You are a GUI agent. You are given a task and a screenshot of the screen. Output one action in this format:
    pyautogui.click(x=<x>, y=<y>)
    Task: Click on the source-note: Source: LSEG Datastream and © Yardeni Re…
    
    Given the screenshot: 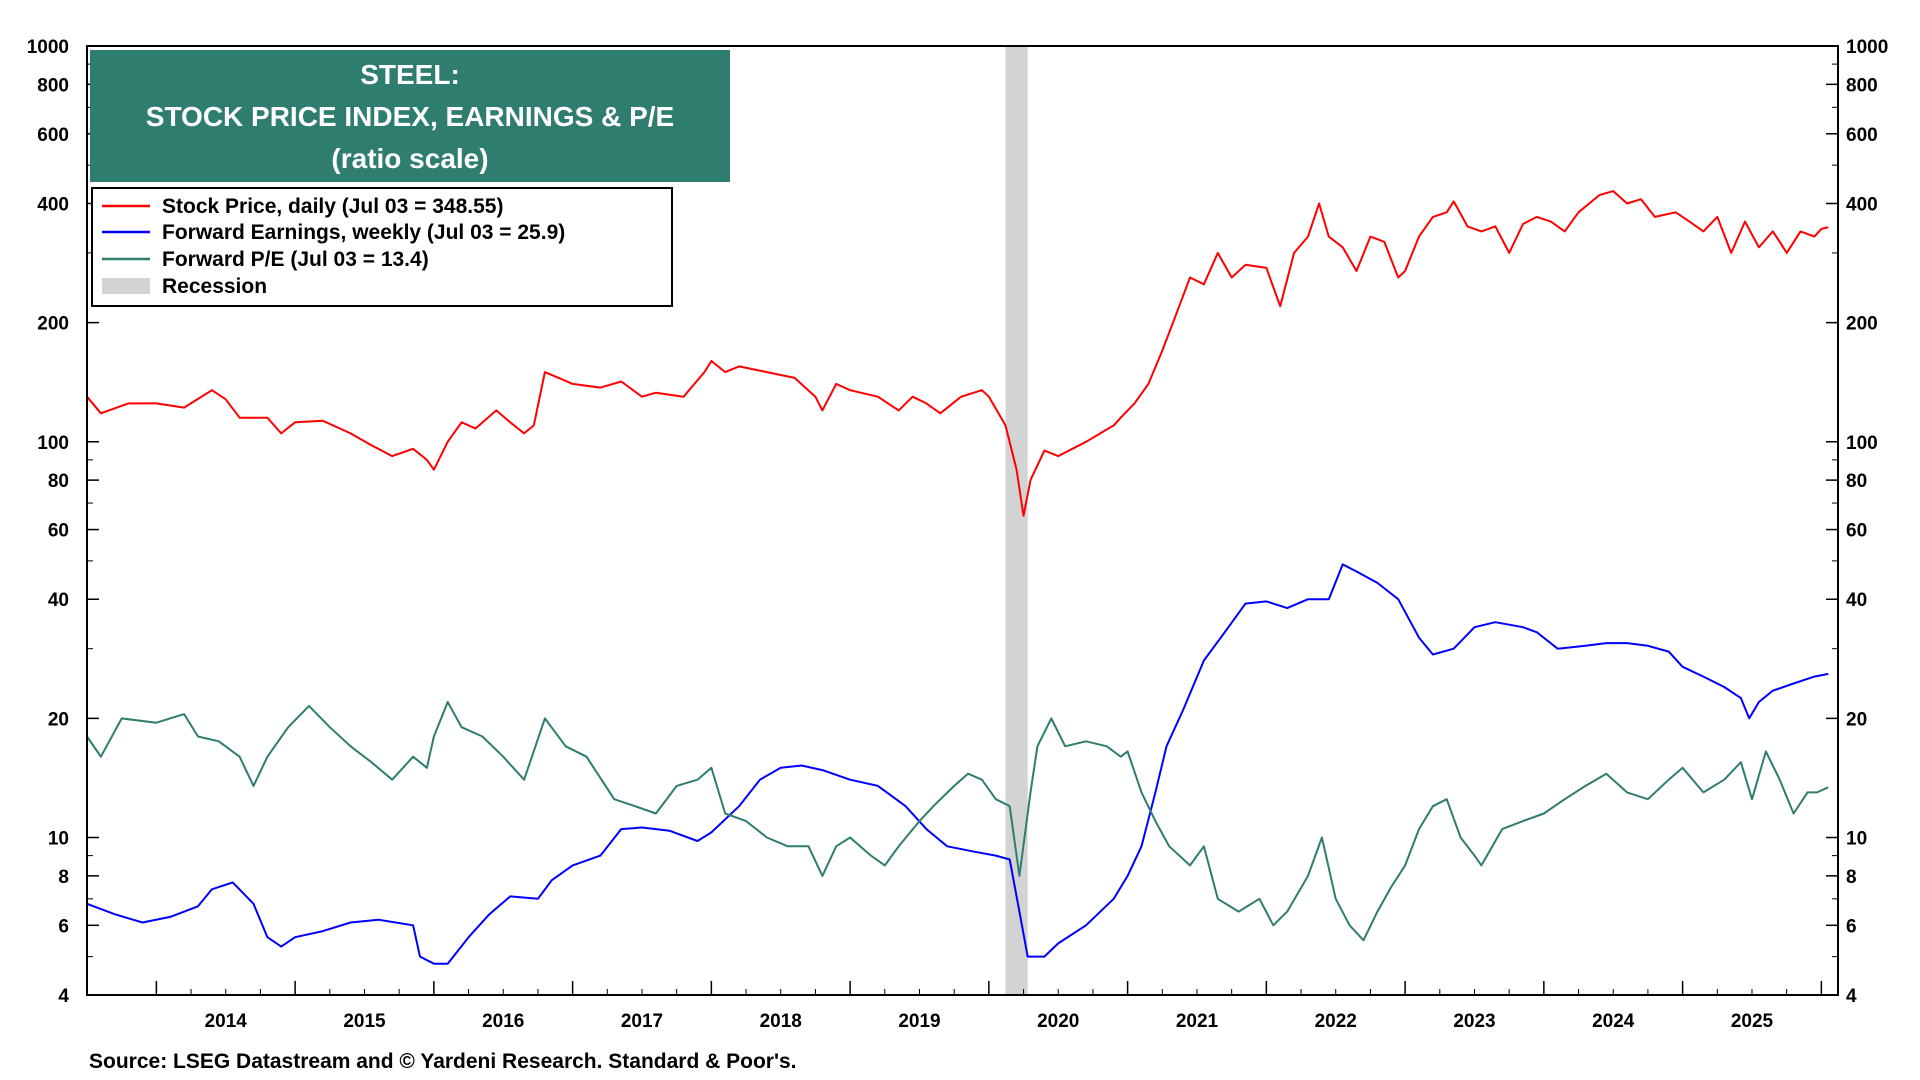 What is the action you would take?
    pyautogui.click(x=443, y=1061)
    